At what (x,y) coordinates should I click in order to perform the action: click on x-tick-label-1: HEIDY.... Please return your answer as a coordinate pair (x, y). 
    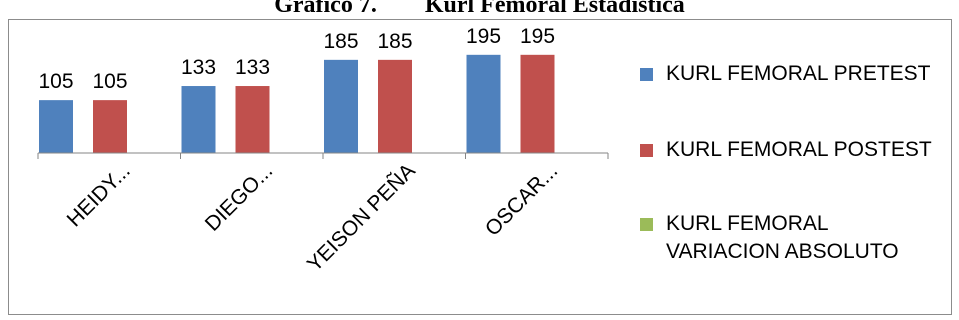
    Looking at the image, I should click on (99, 195).